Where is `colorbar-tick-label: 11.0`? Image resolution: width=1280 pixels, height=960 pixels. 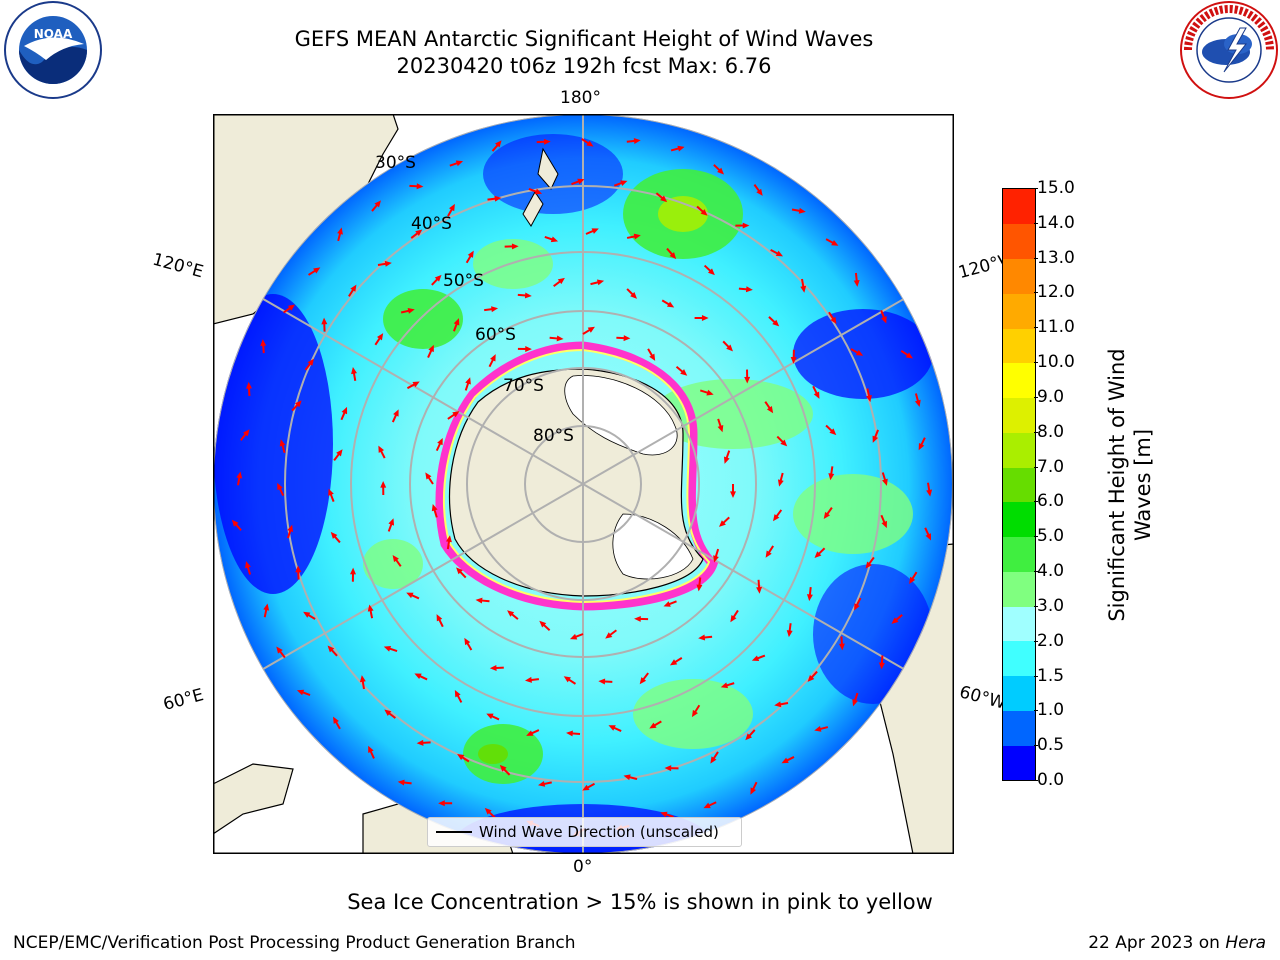 colorbar-tick-label: 11.0 is located at coordinates (1056, 327).